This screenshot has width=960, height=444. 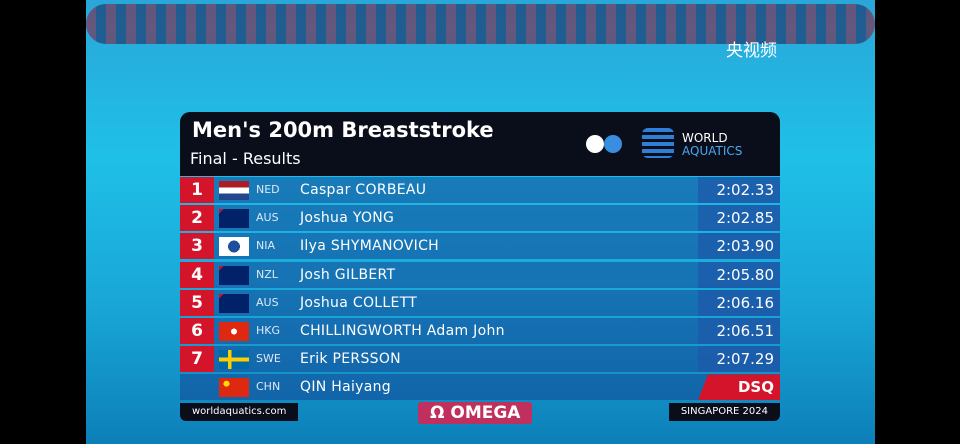 What do you see at coordinates (739, 302) in the screenshot?
I see `time: 2:06.16` at bounding box center [739, 302].